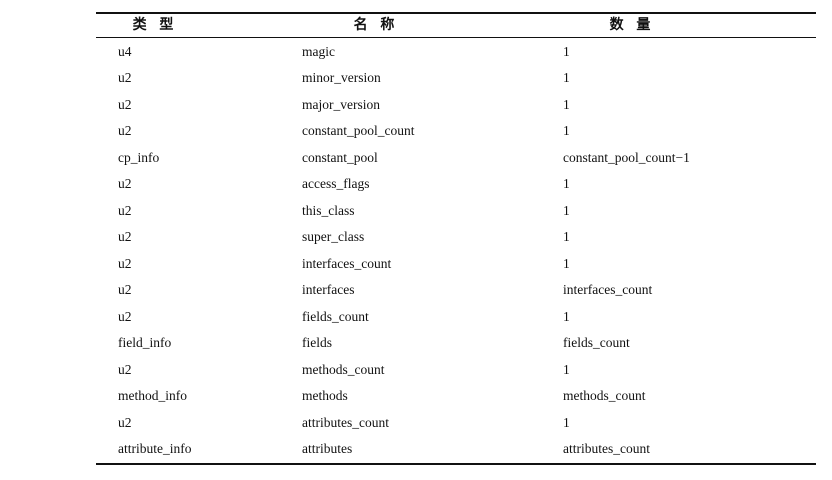 Image resolution: width=832 pixels, height=480 pixels. What do you see at coordinates (152, 396) in the screenshot?
I see `table-cell: method_info` at bounding box center [152, 396].